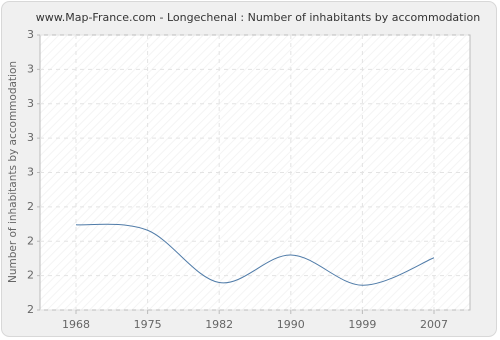  What do you see at coordinates (362, 324) in the screenshot?
I see `x-tick-label: 1999` at bounding box center [362, 324].